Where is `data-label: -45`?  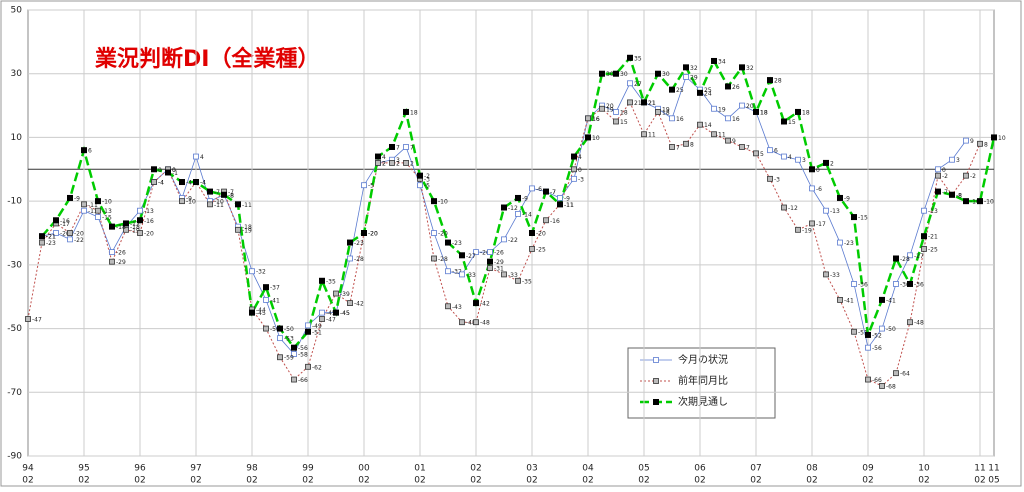
data-label: -45 is located at coordinates (331, 313).